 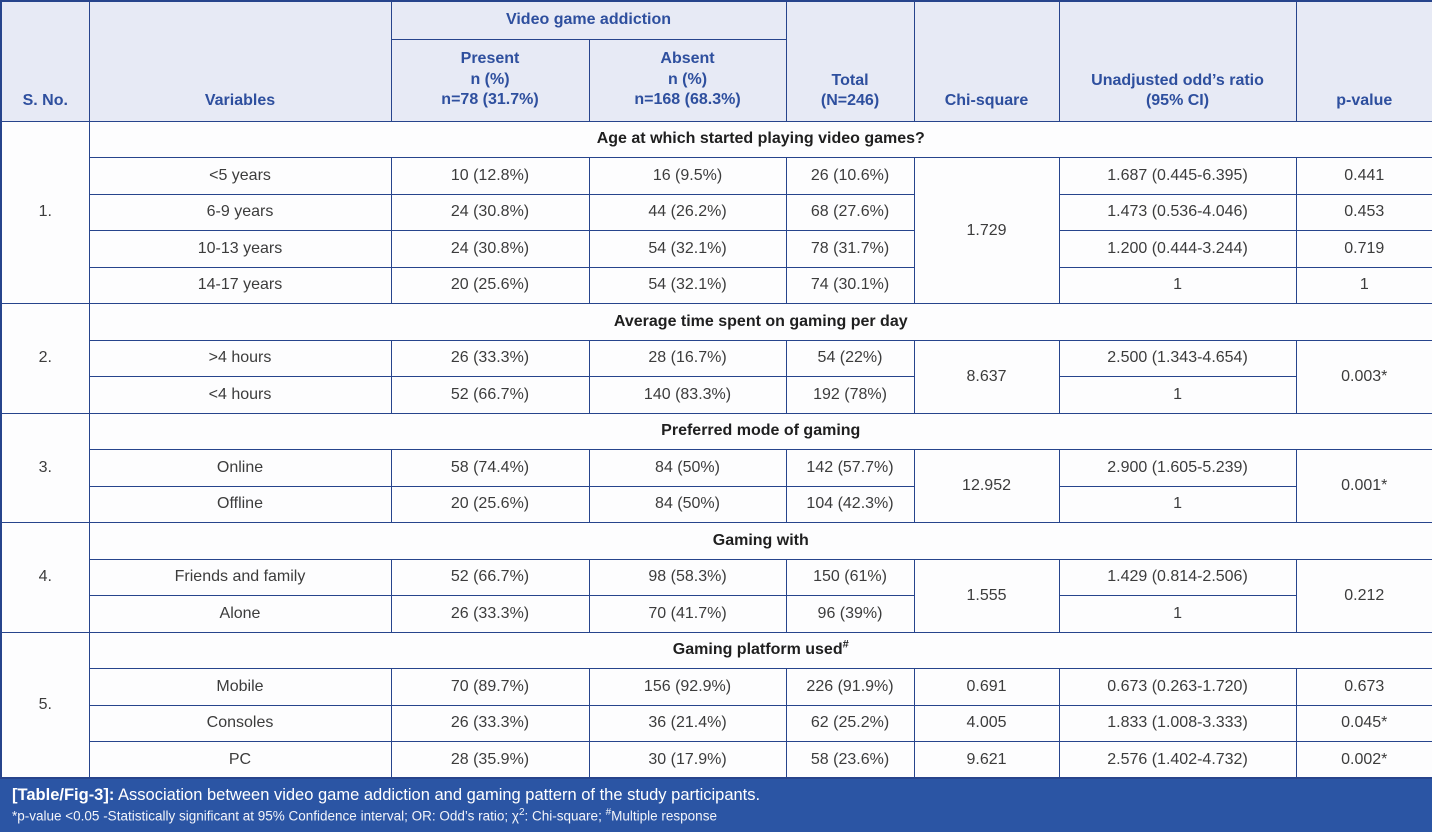 What do you see at coordinates (850, 577) in the screenshot?
I see `cell-total: 150 (61%)` at bounding box center [850, 577].